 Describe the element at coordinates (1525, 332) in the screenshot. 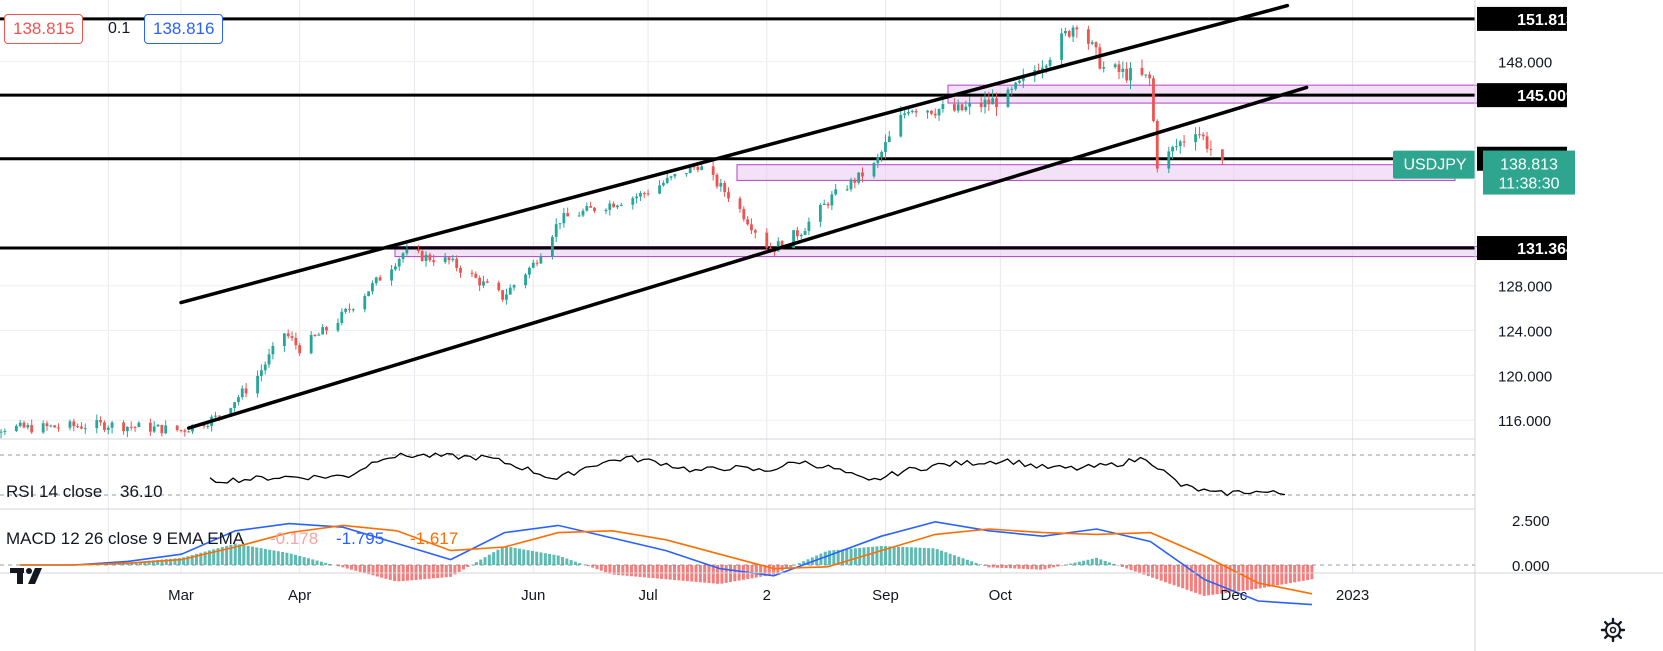

I see `y-tick-label: 124.000` at that location.